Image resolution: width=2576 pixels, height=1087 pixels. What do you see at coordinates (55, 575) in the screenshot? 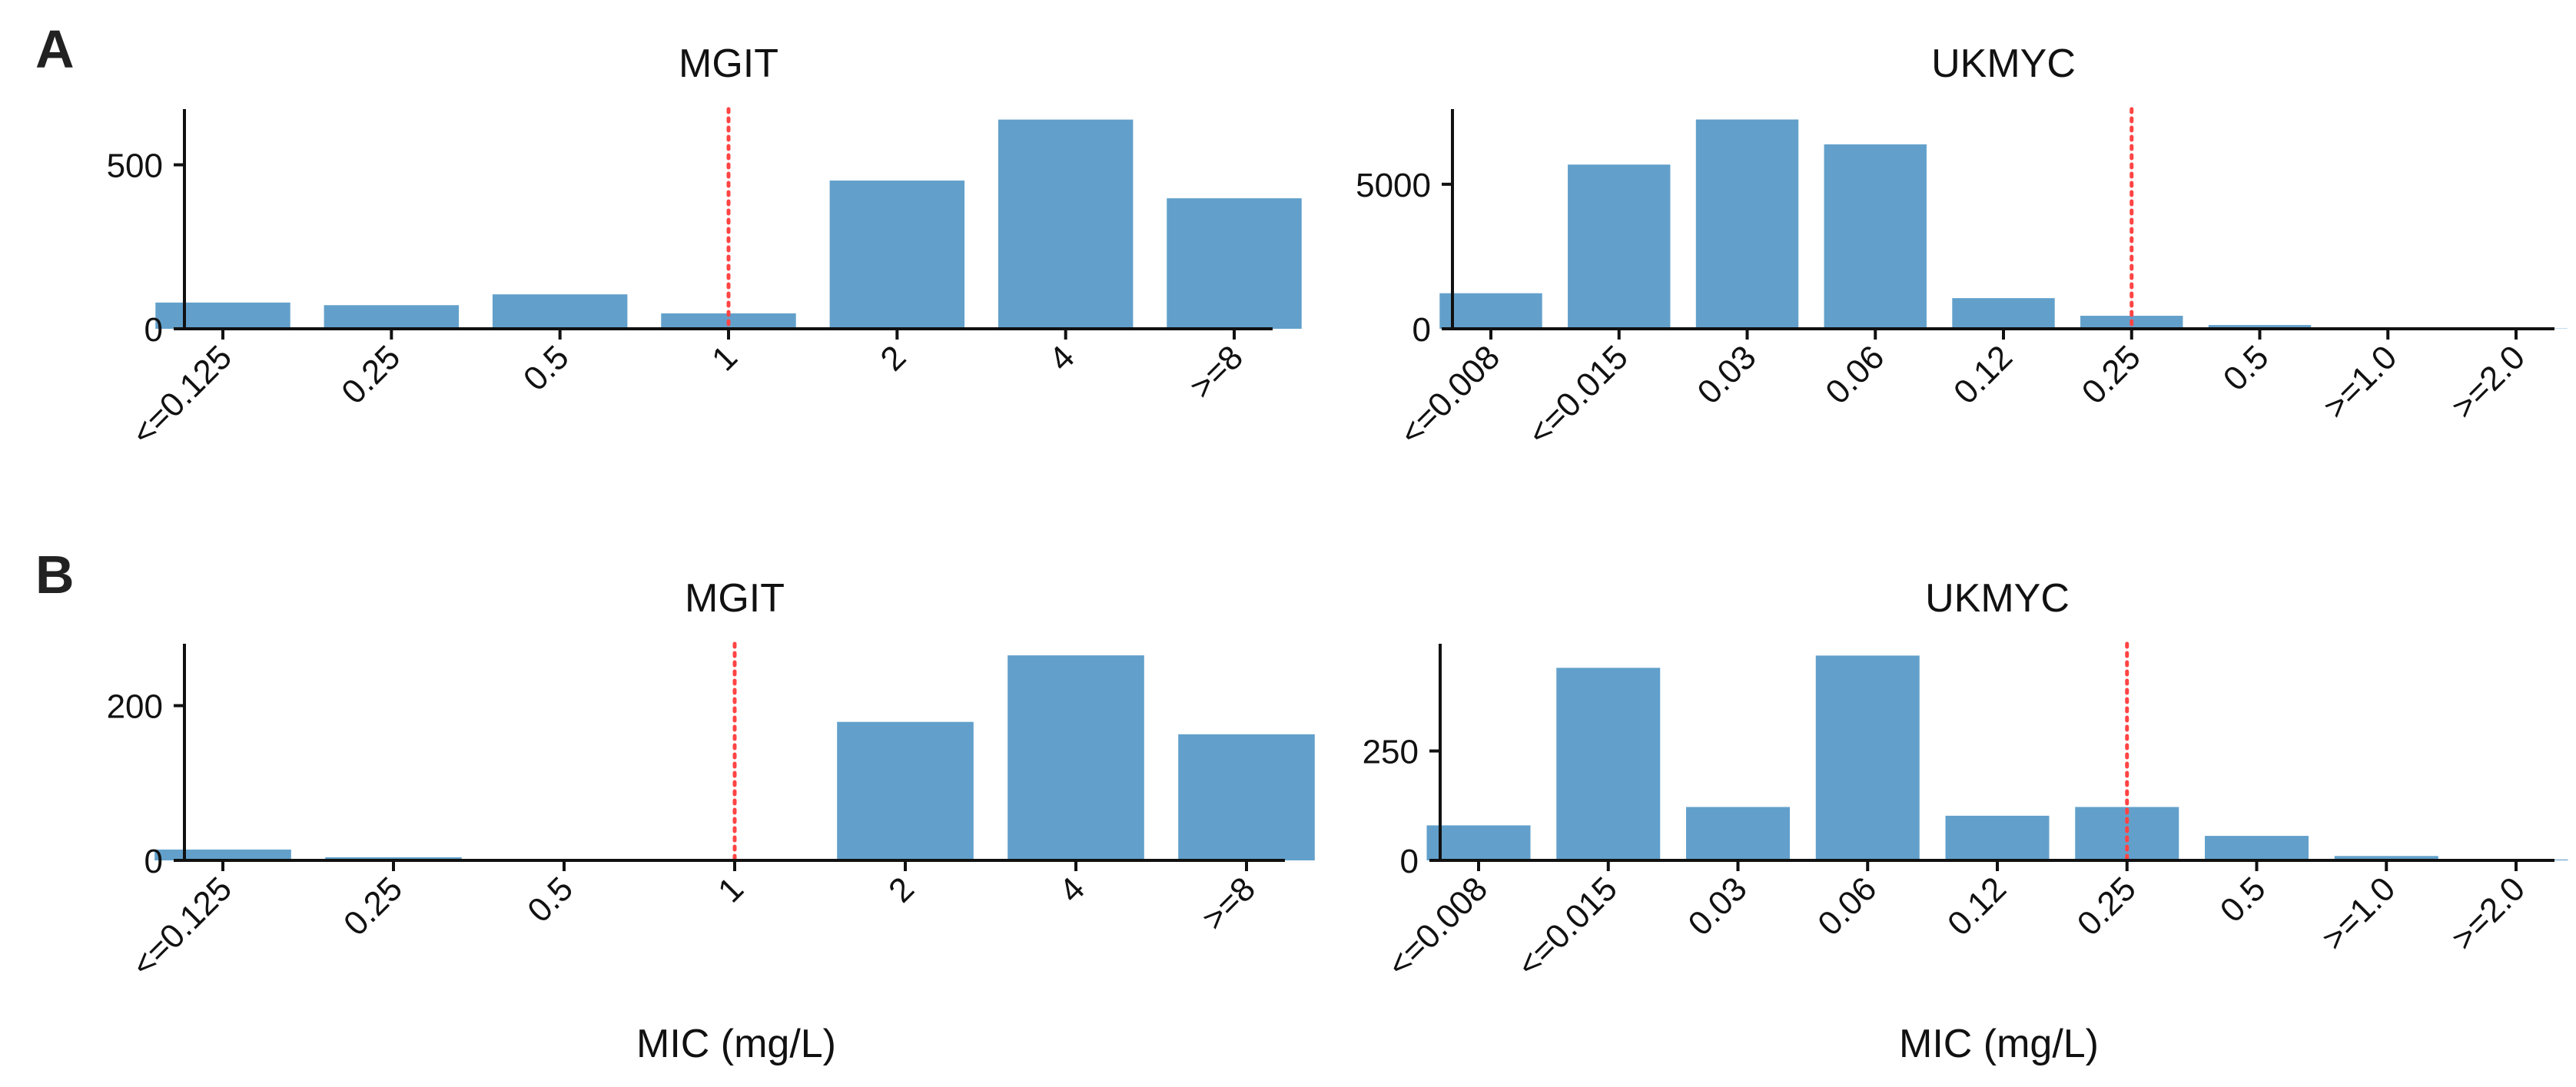
I see `panel-label-b: B` at bounding box center [55, 575].